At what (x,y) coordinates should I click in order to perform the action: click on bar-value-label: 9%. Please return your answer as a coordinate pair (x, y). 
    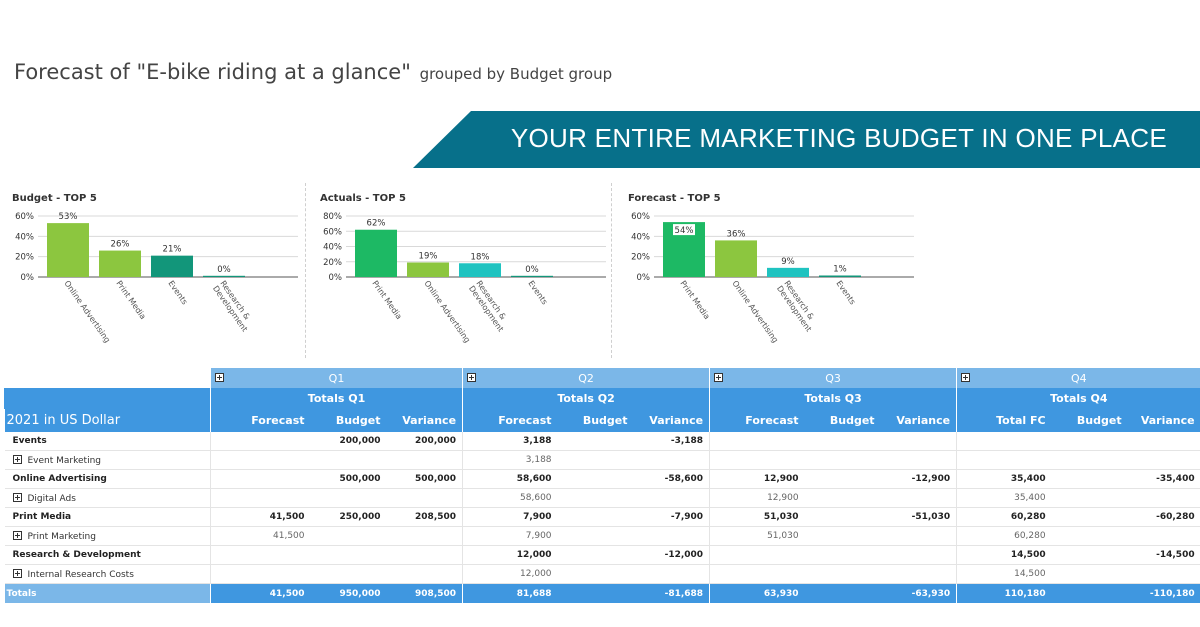
    Looking at the image, I should click on (788, 262).